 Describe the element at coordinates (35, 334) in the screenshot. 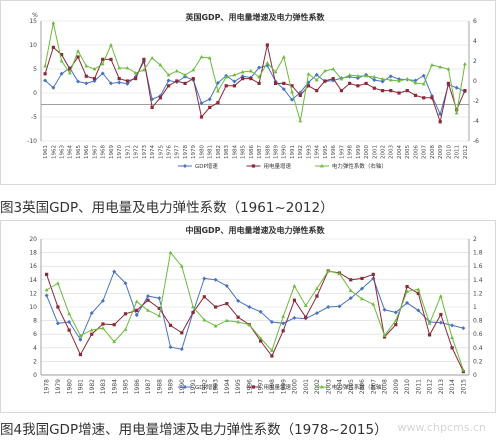

I see `cn-y-tick-label: 6` at that location.